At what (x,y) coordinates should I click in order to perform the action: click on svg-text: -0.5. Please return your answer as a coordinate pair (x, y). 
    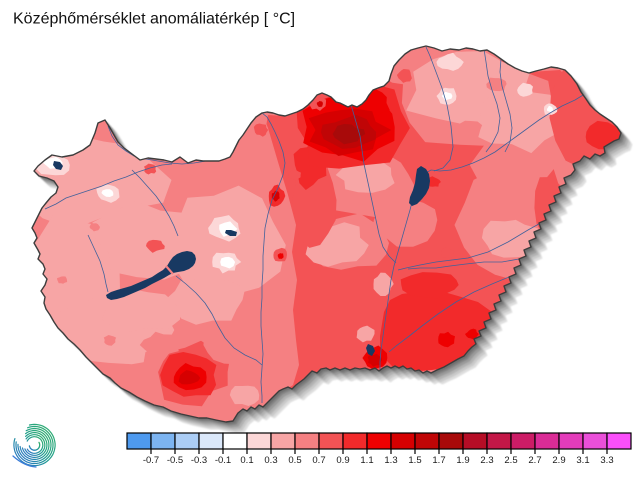
    Looking at the image, I should click on (175, 460).